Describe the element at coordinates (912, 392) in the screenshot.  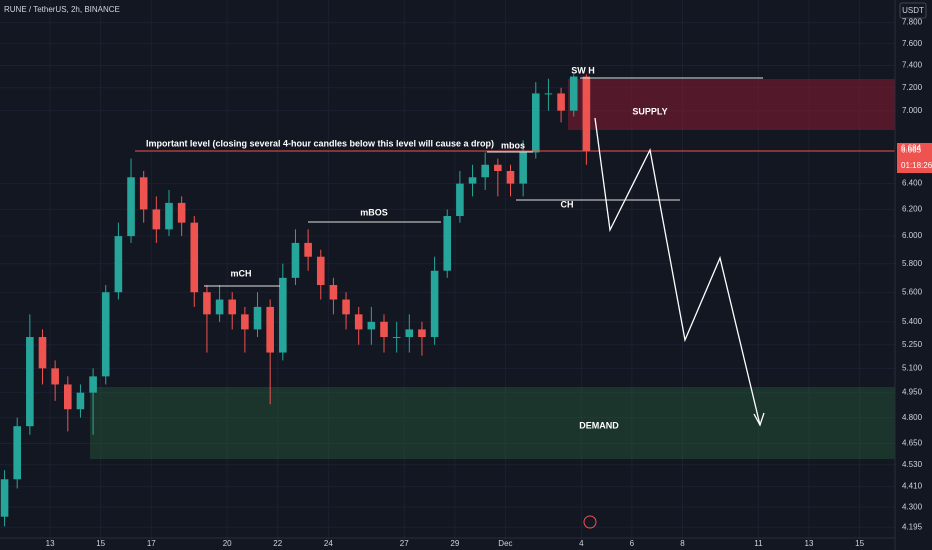
I see `y-tick-label: 4.950` at that location.